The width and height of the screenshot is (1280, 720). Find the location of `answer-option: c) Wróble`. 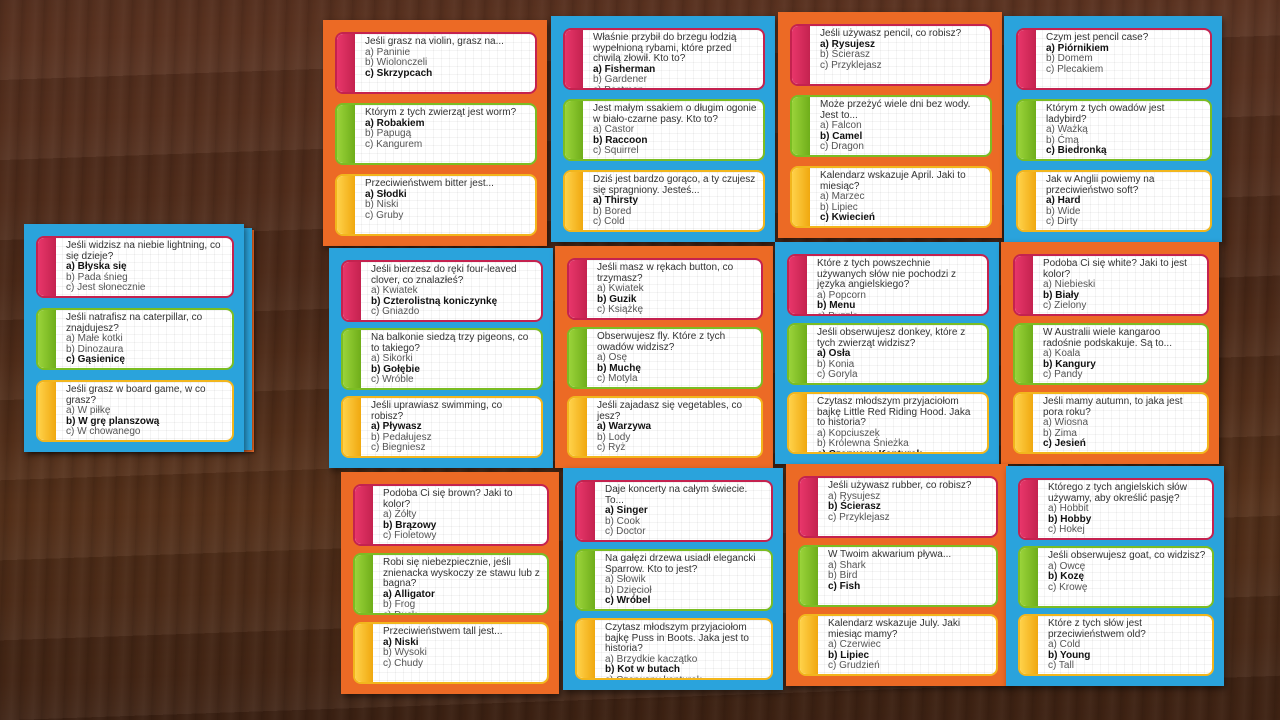

answer-option: c) Wróble is located at coordinates (392, 380).